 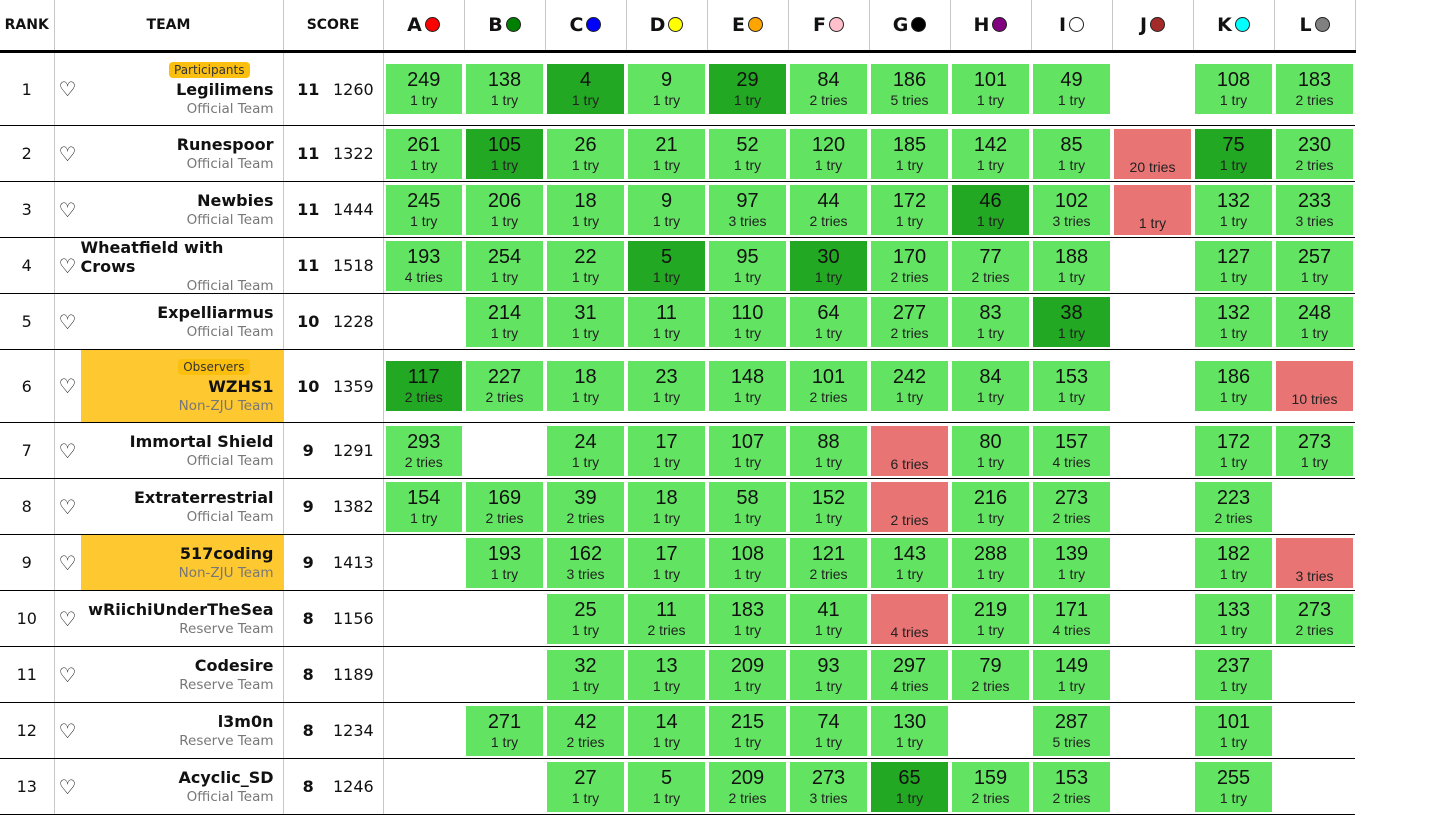 I want to click on submission-status-accepted: 227 2 tries, so click(x=504, y=386).